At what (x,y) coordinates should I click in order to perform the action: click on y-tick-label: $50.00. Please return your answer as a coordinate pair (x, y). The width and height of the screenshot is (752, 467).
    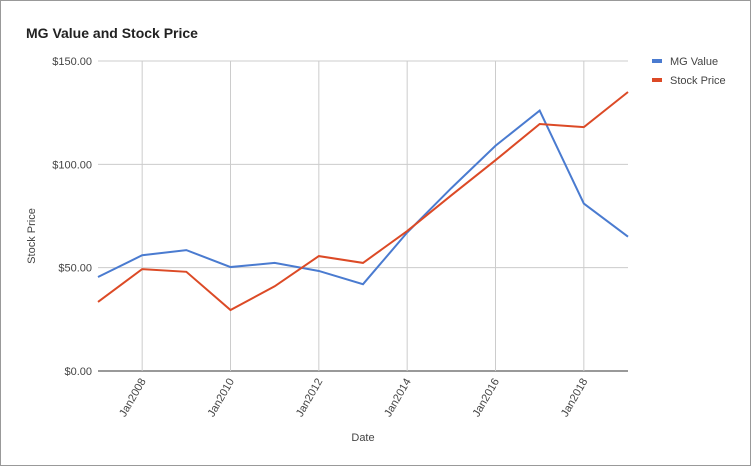
    Looking at the image, I should click on (75, 269).